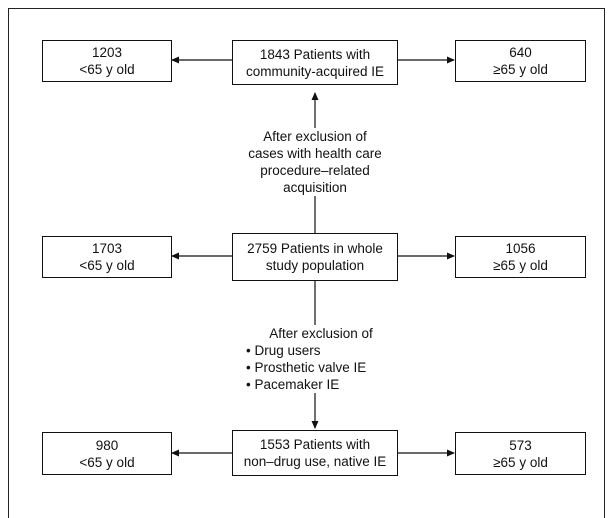 This screenshot has width=612, height=518. I want to click on box-row2-65plus: 1056 ≥65 y old, so click(520, 257).